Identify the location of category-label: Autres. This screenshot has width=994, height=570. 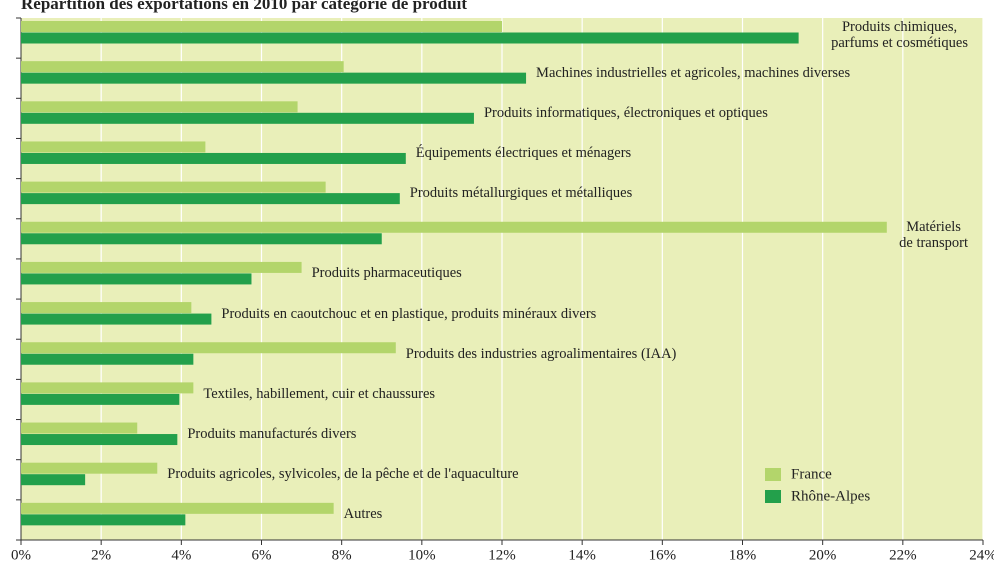
(363, 514).